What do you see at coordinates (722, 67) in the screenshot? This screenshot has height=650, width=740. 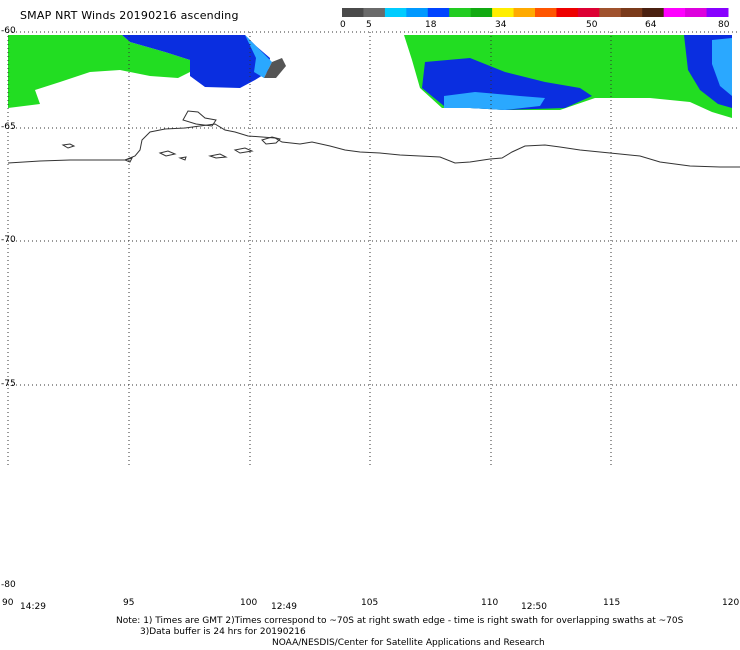 I see `swath-lightblue-far-right` at bounding box center [722, 67].